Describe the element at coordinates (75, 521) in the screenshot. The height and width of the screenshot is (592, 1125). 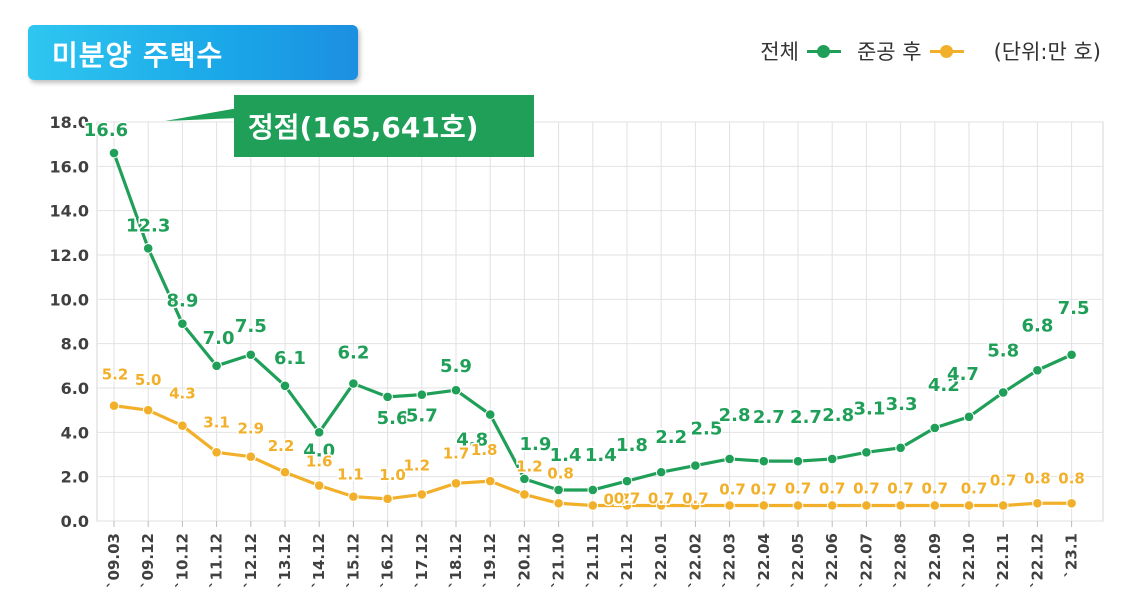
I see `y-tick-label: 0.0` at that location.